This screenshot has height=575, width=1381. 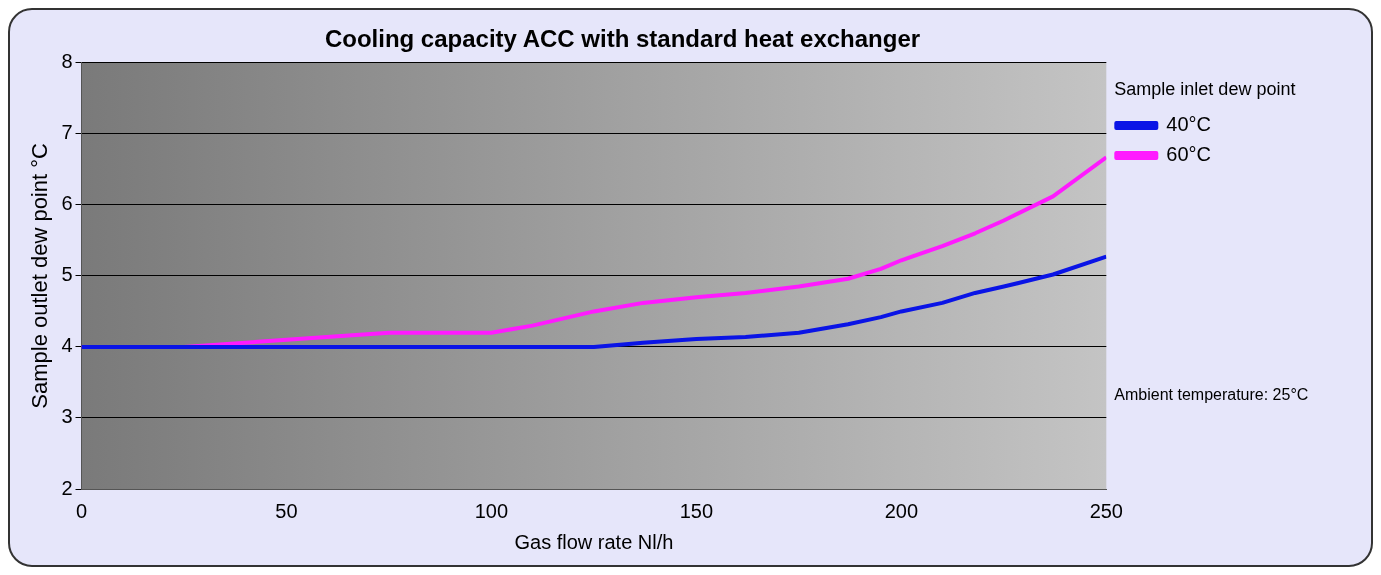 I want to click on y-axis-title: Sample outlet dew point °C, so click(x=40, y=275).